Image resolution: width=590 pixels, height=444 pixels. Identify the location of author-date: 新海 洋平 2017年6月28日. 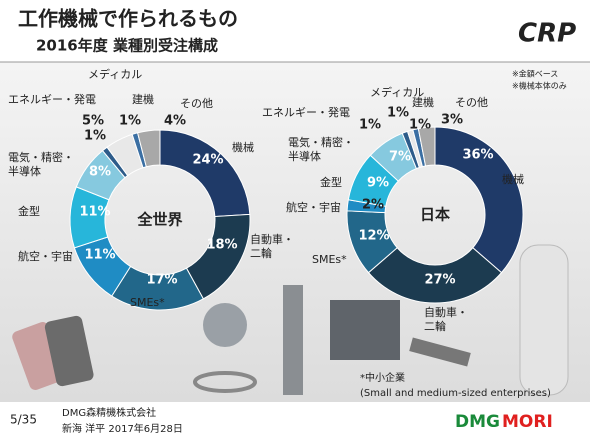
(122, 428).